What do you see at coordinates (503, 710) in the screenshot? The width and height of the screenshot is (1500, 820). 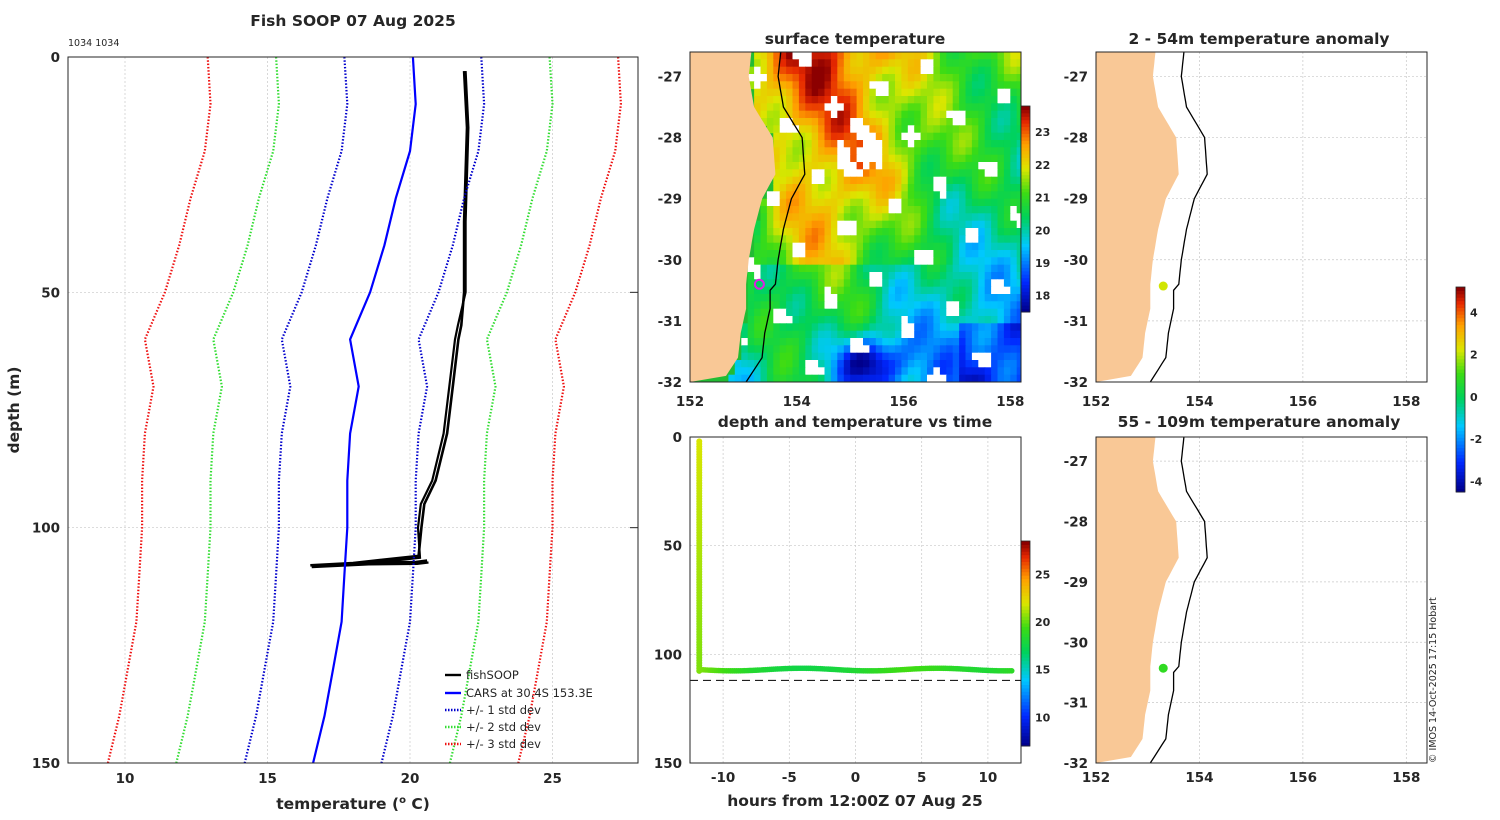 I see `legend-label-std1: +/- 1 std dev` at bounding box center [503, 710].